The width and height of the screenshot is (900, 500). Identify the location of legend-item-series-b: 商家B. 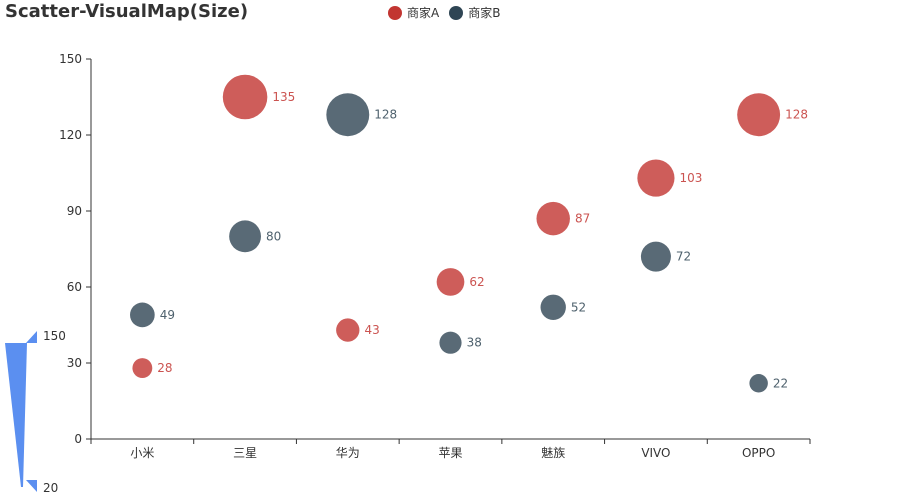
(474, 12).